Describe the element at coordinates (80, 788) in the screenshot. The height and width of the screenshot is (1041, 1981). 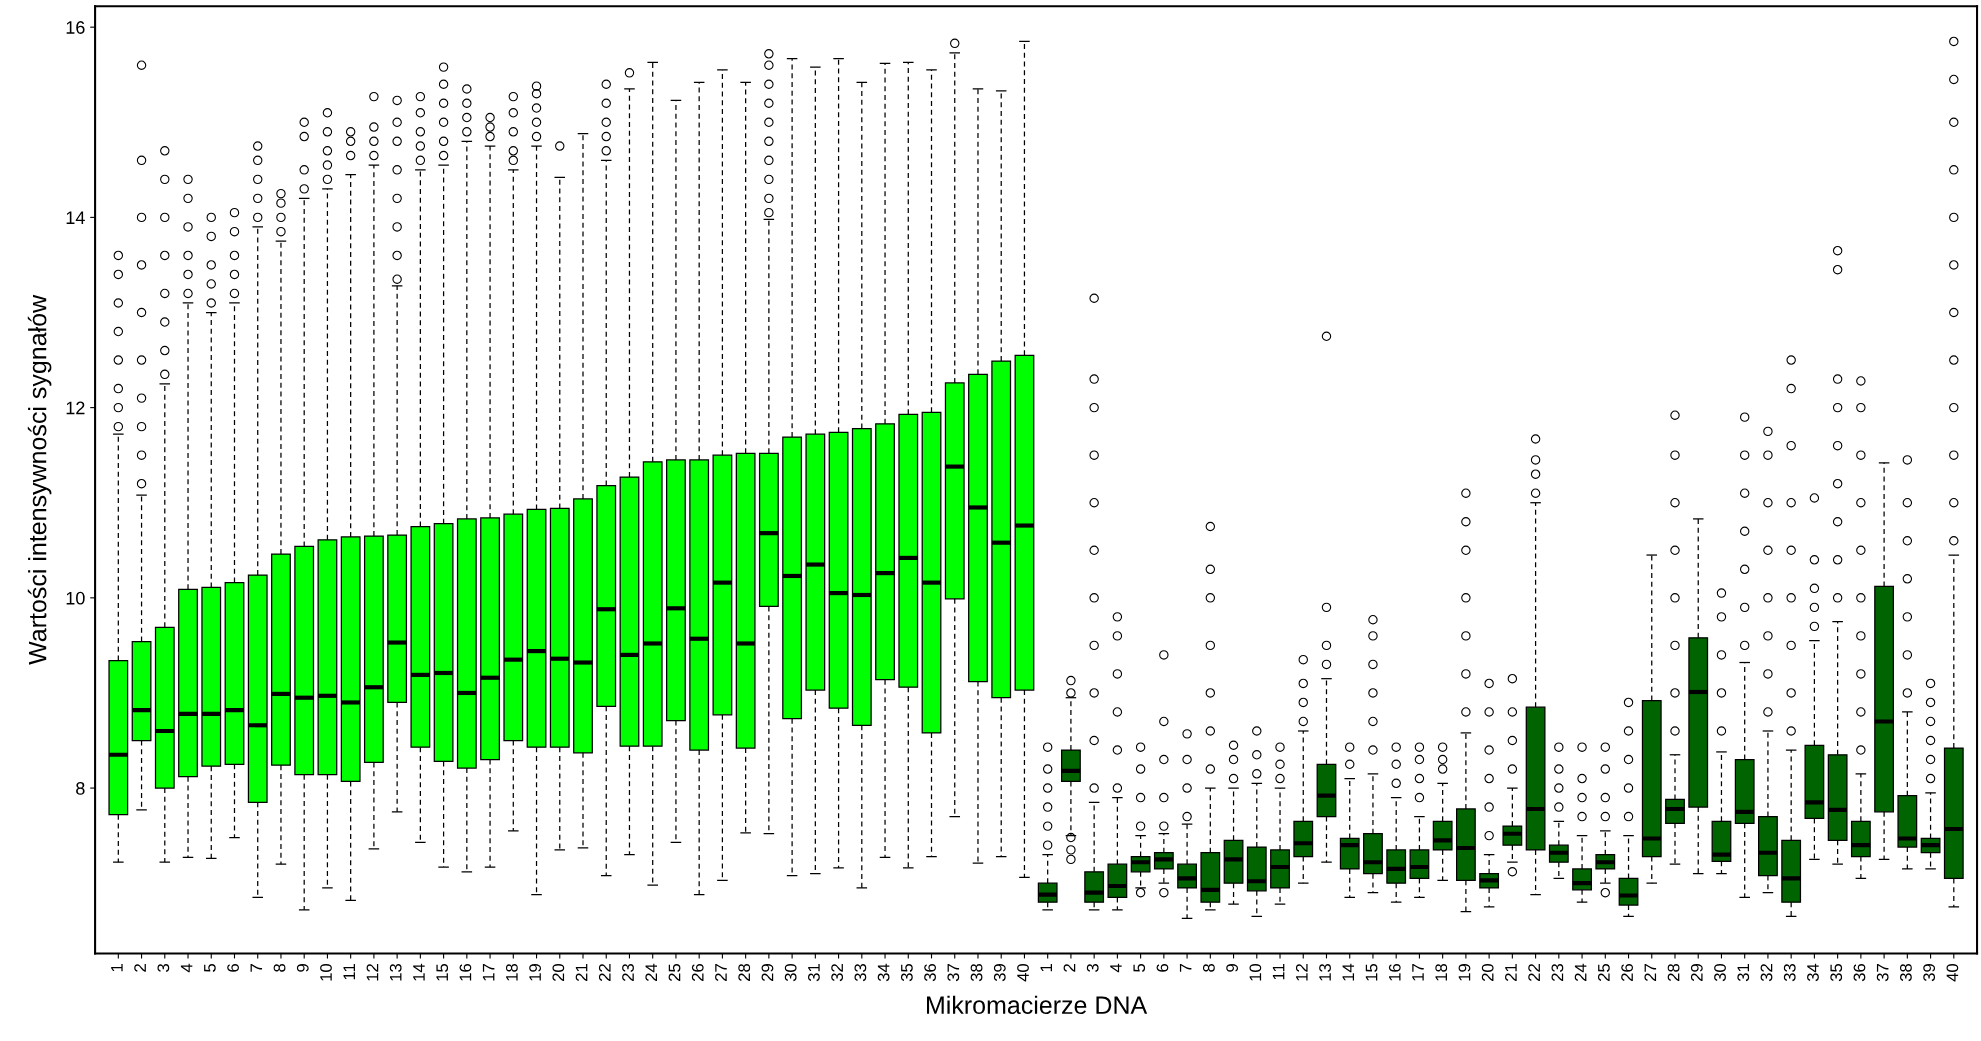
I see `y-tick-label: 8` at that location.